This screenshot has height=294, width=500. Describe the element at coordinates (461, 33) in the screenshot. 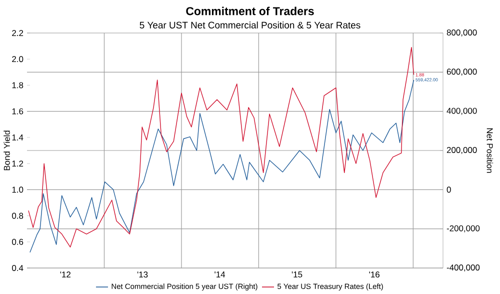

I see `y2-tick-label: 800,000` at that location.